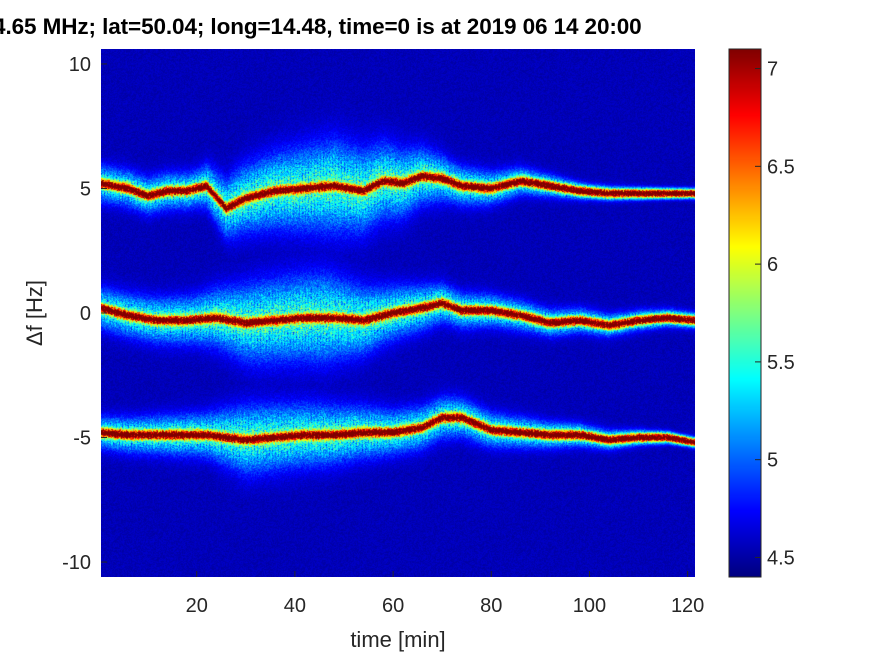 The width and height of the screenshot is (875, 656). What do you see at coordinates (397, 639) in the screenshot?
I see `x-axis-label: time [min]` at bounding box center [397, 639].